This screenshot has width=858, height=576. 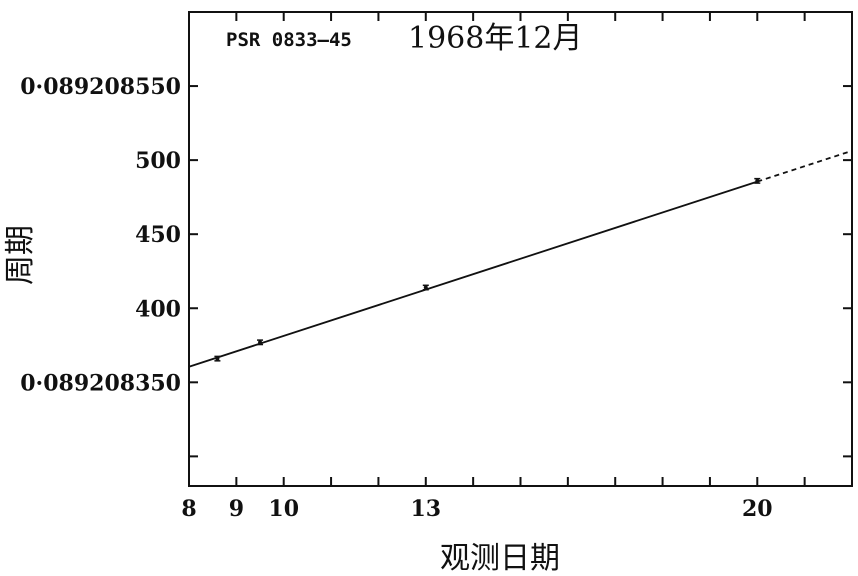 What do you see at coordinates (805, 166) in the screenshot?
I see `fit-line-extrapolated` at bounding box center [805, 166].